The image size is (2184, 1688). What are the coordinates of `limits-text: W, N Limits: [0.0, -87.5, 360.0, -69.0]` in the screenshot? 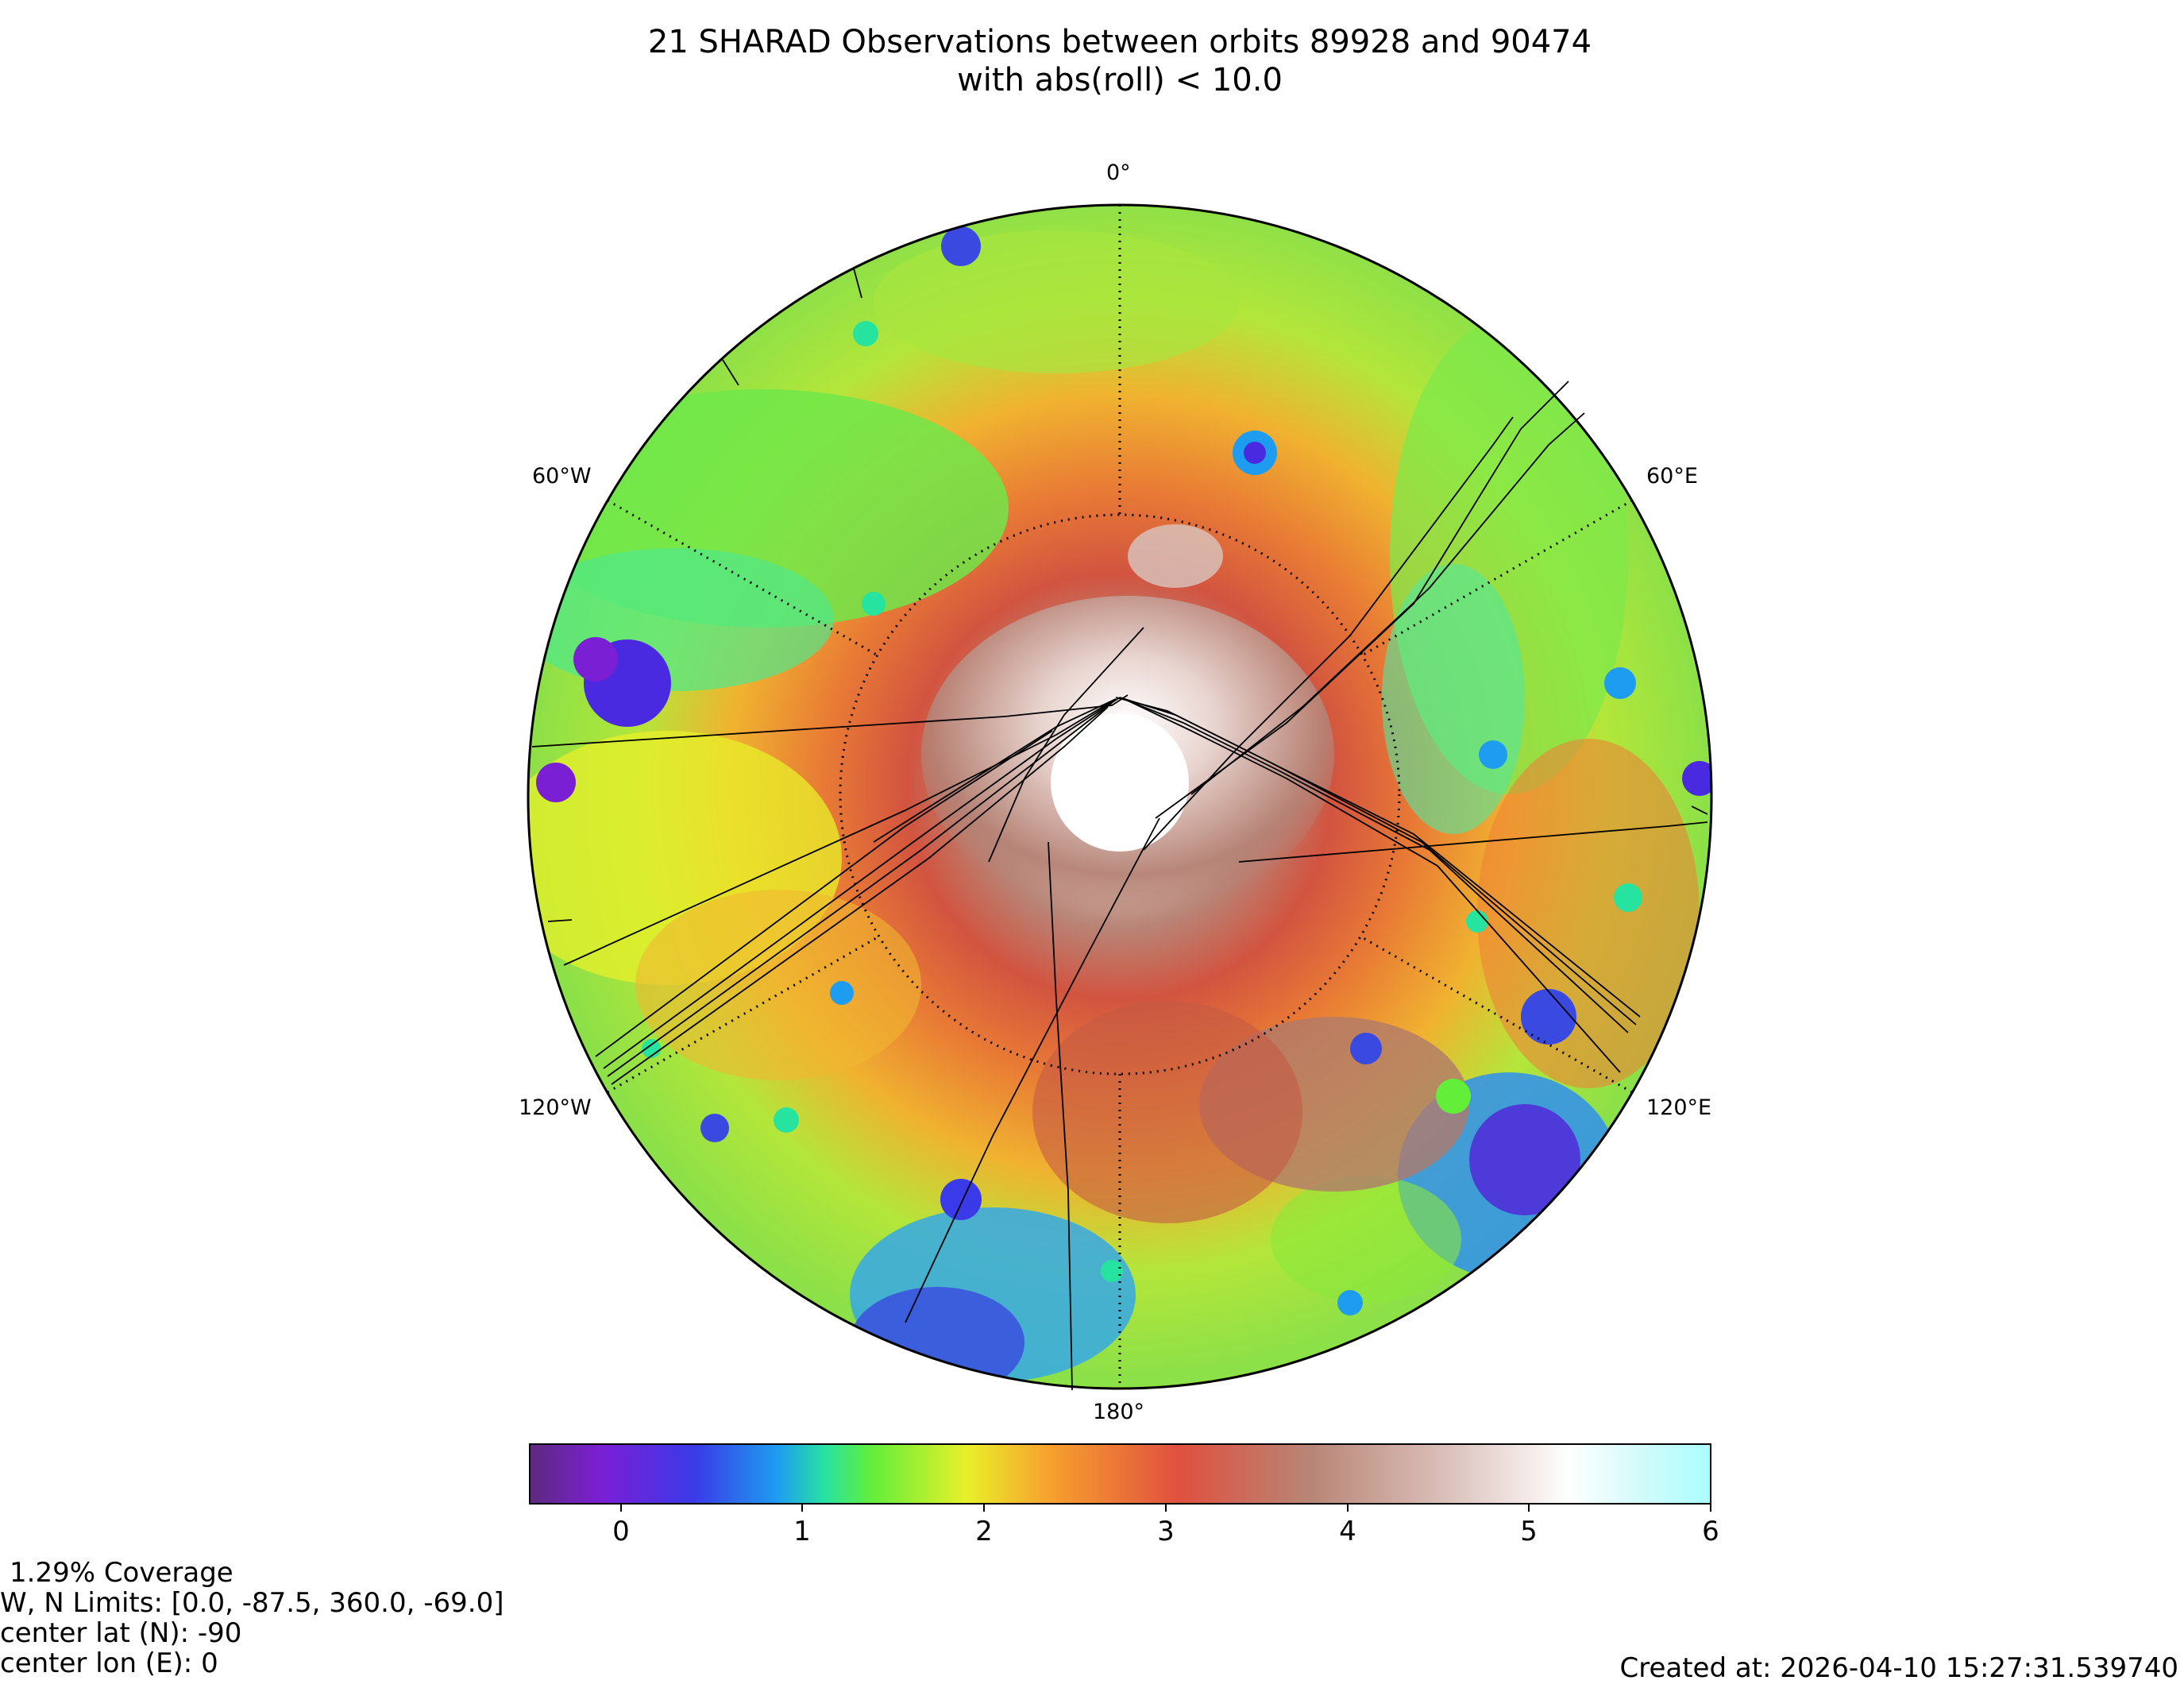 It's located at (252, 1603).